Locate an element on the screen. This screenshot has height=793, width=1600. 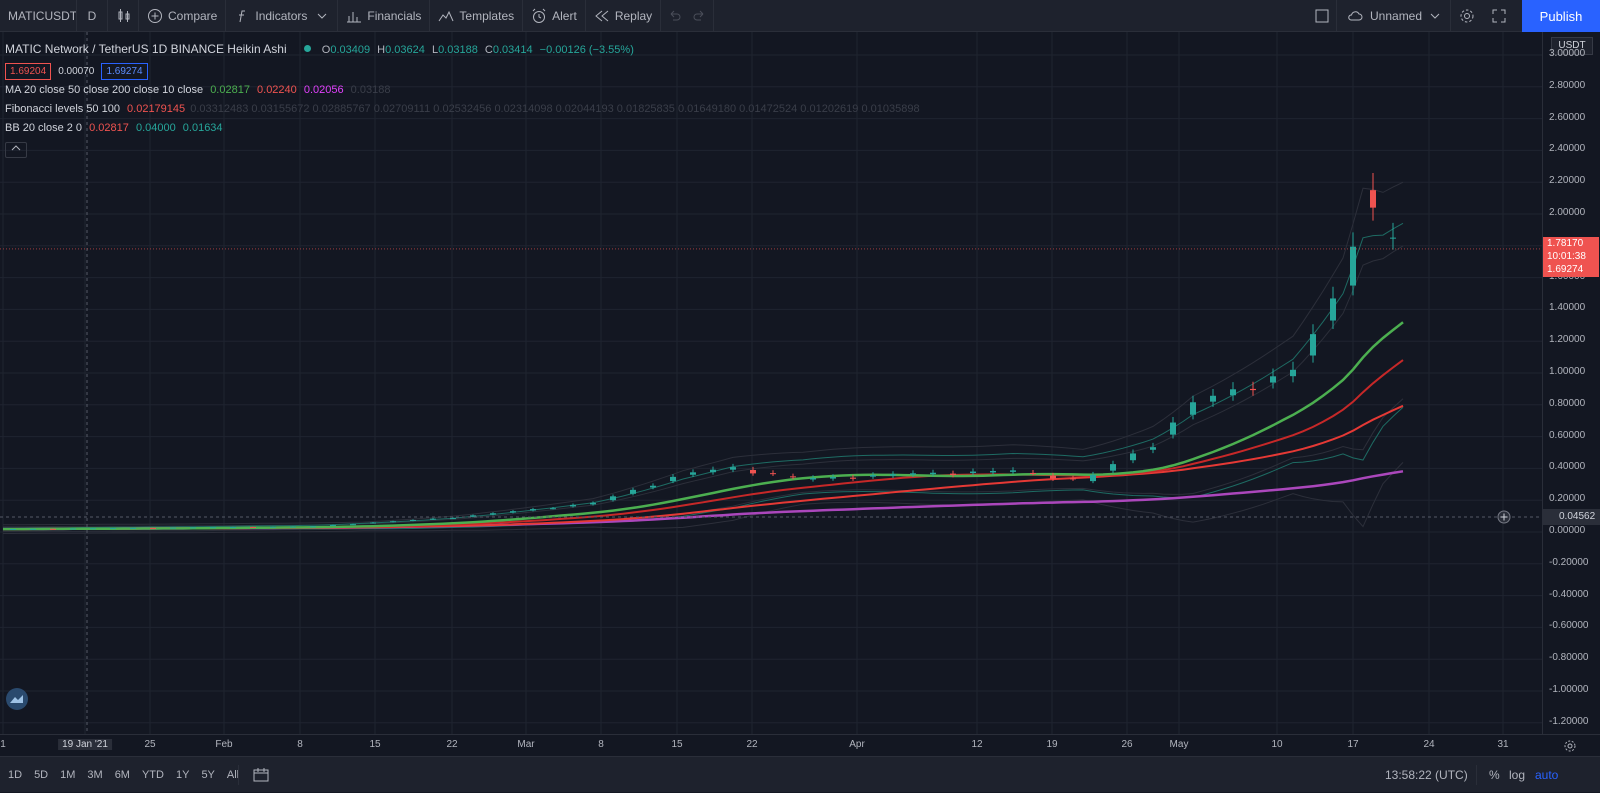
chart-type-button is located at coordinates (123, 16).